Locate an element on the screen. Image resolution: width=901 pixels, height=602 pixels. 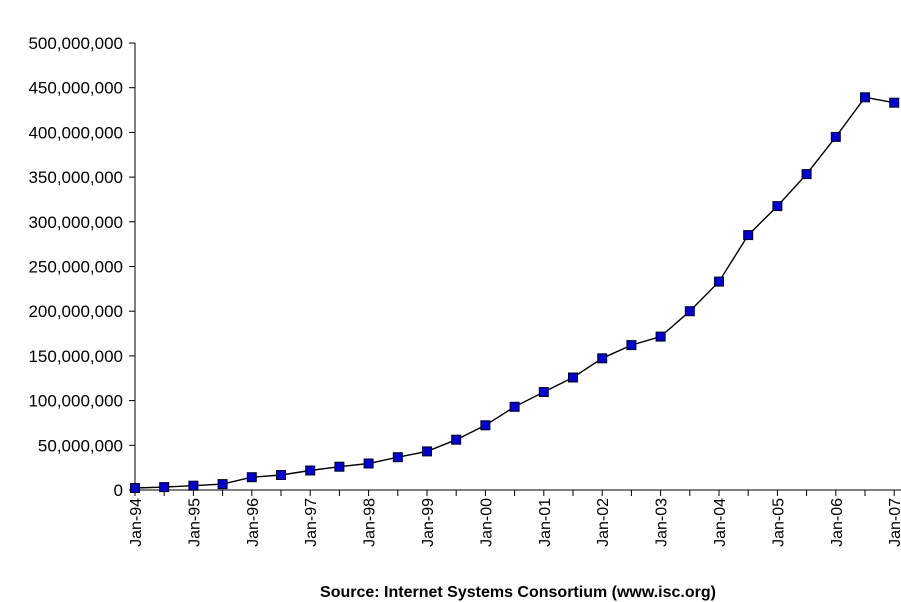
x-tick-label: Jan-95 is located at coordinates (194, 522).